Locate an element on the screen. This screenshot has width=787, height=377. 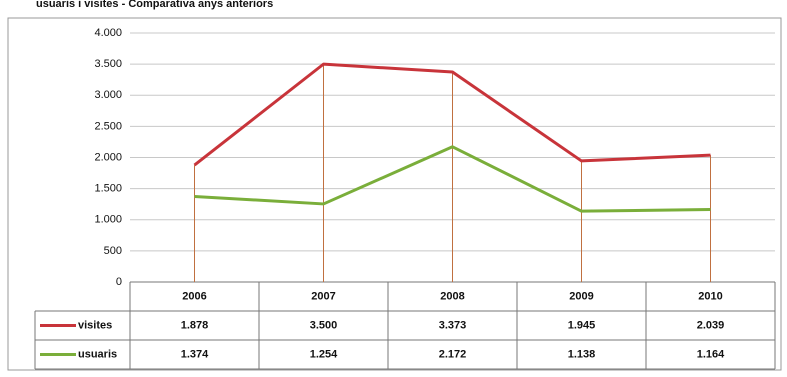
y-tick-label: 4.000 is located at coordinates (108, 33).